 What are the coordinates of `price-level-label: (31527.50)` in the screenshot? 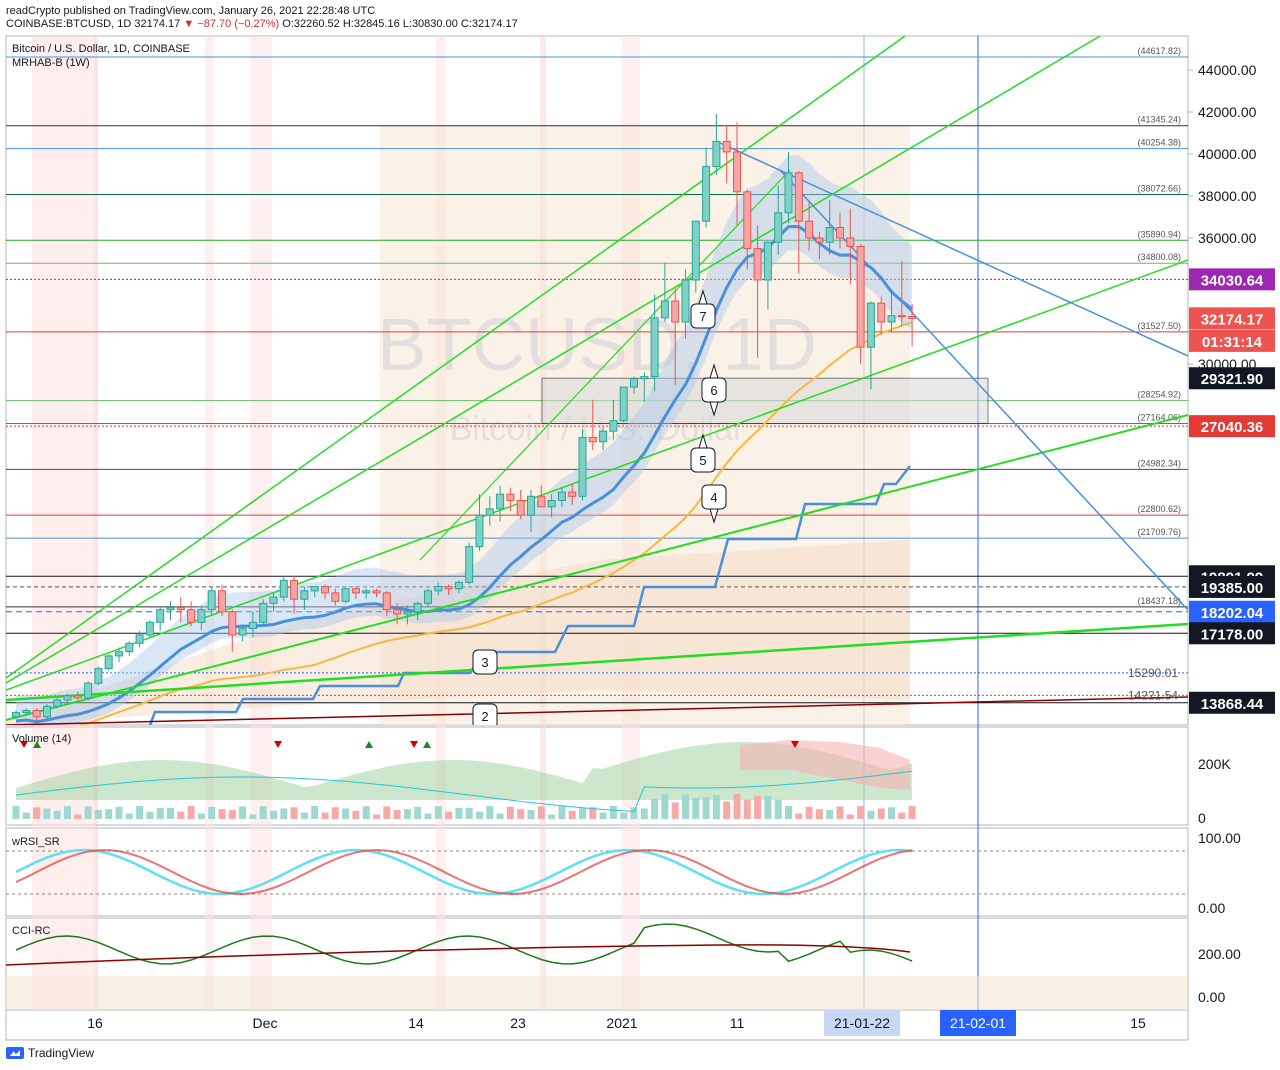 It's located at (1159, 326).